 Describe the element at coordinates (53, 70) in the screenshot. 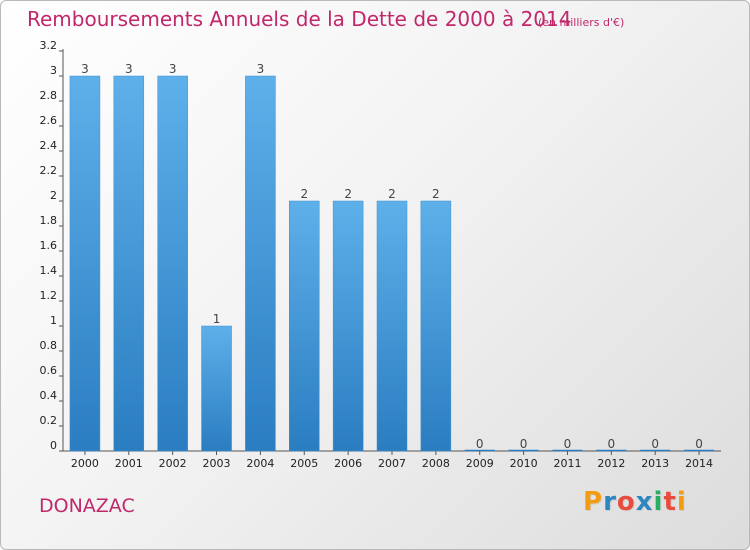

I see `y-tick-label: 3` at that location.